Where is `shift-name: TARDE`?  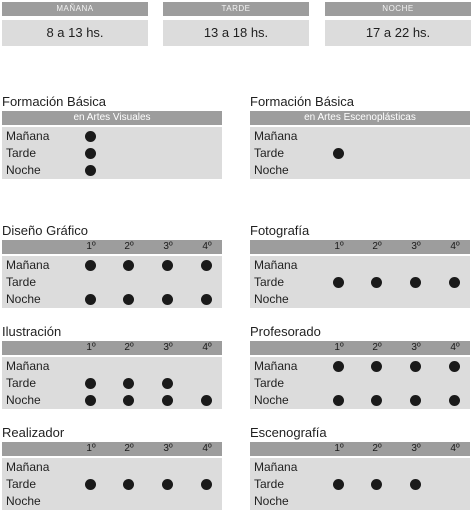
shift-name: TARDE is located at coordinates (236, 9).